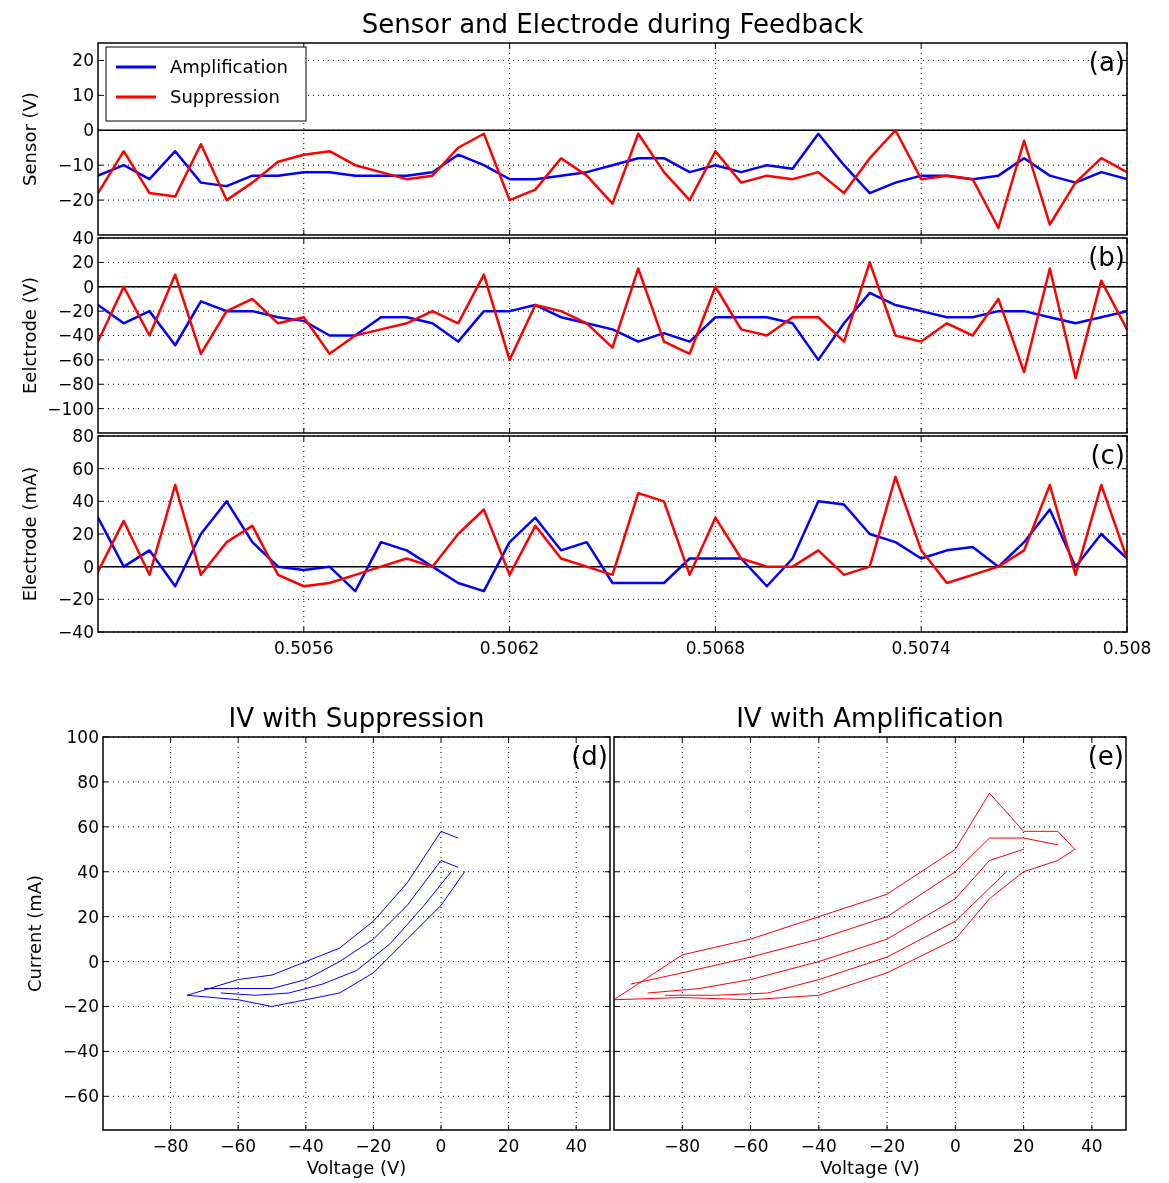 This screenshot has height=1183, width=1169. What do you see at coordinates (82, 736) in the screenshot?
I see `y-tick-label: 100` at bounding box center [82, 736].